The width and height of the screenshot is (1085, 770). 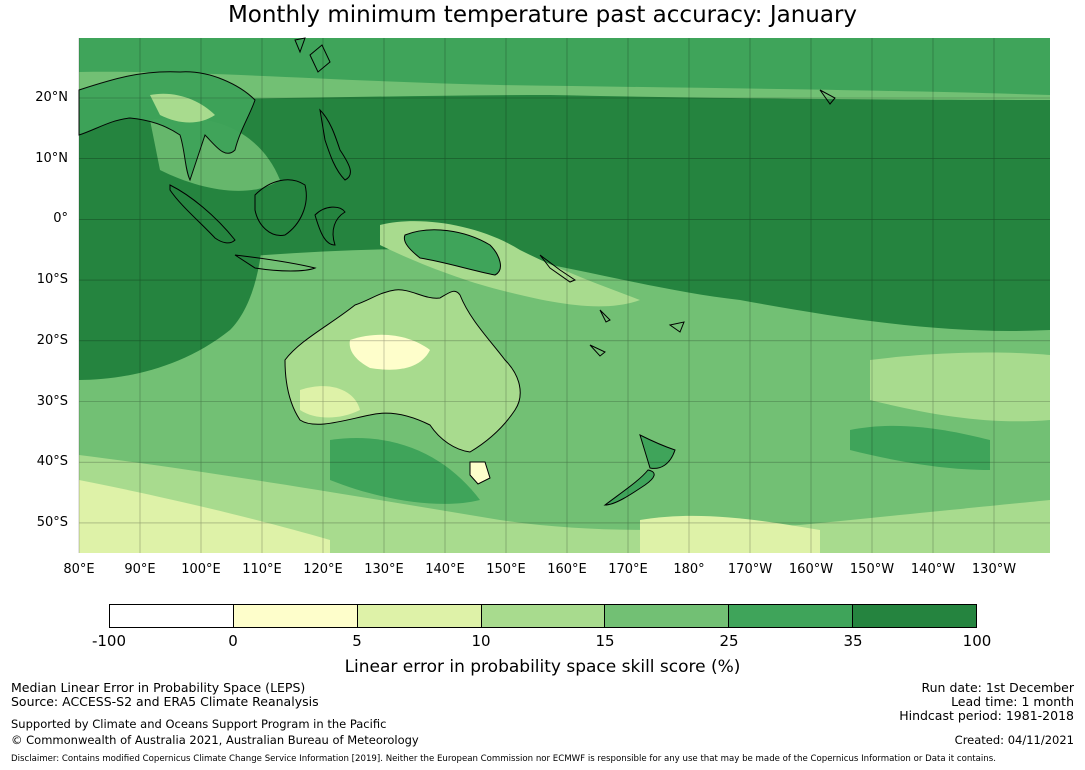 I want to click on longitude-label: 160°E, so click(x=567, y=569).